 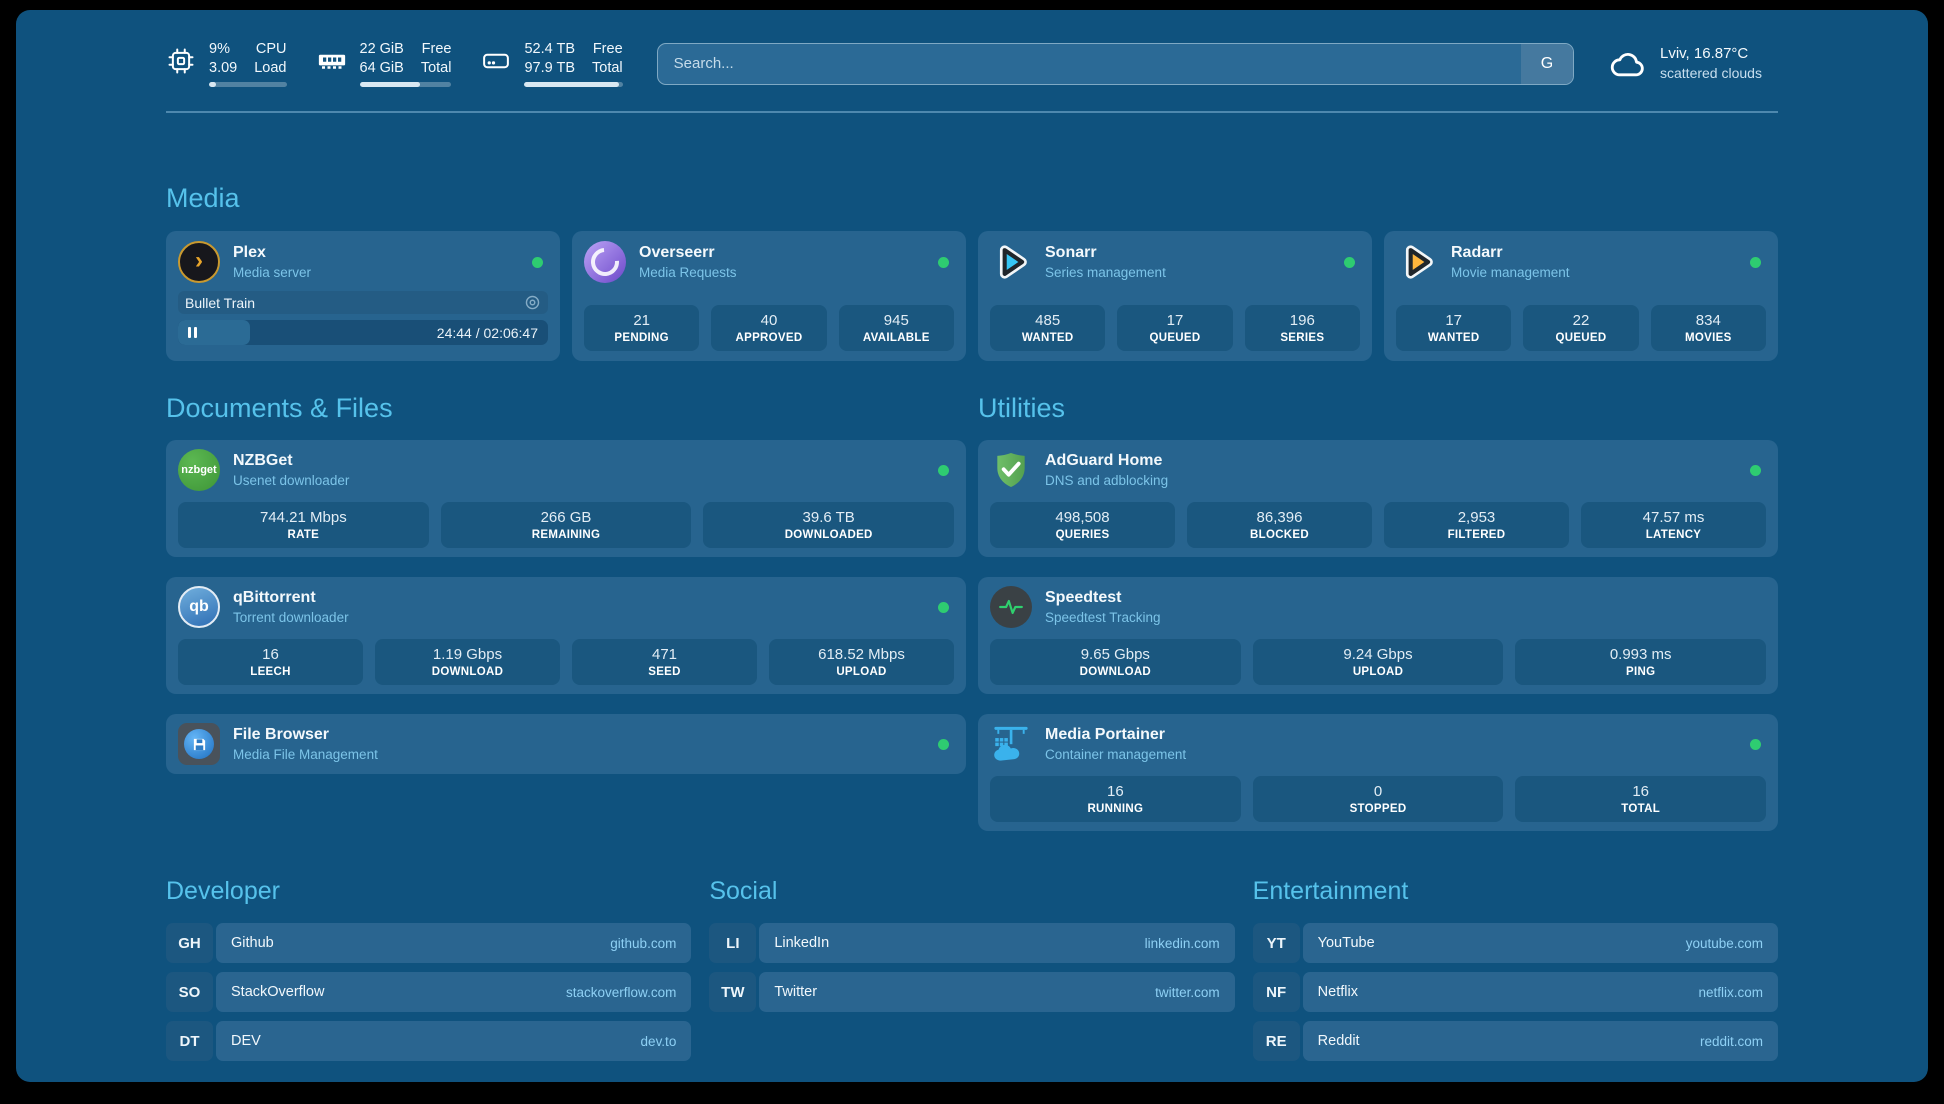 I want to click on service-subtitle: Torrent downloader, so click(x=291, y=617).